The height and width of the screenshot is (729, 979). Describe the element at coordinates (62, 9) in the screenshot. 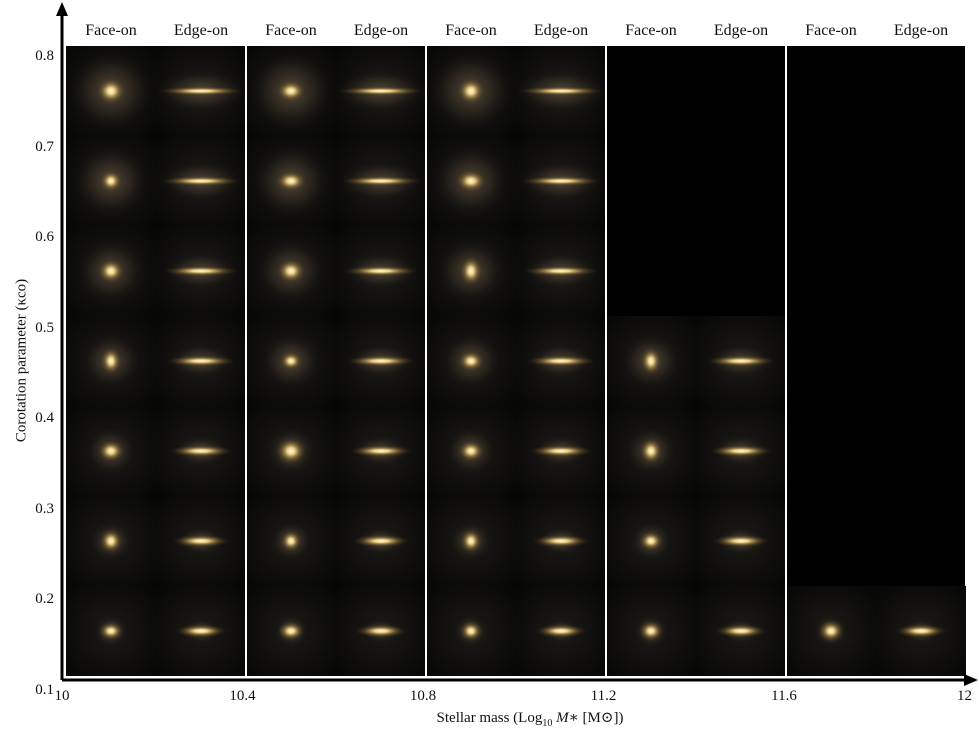

I see `y-axis-arrow` at that location.